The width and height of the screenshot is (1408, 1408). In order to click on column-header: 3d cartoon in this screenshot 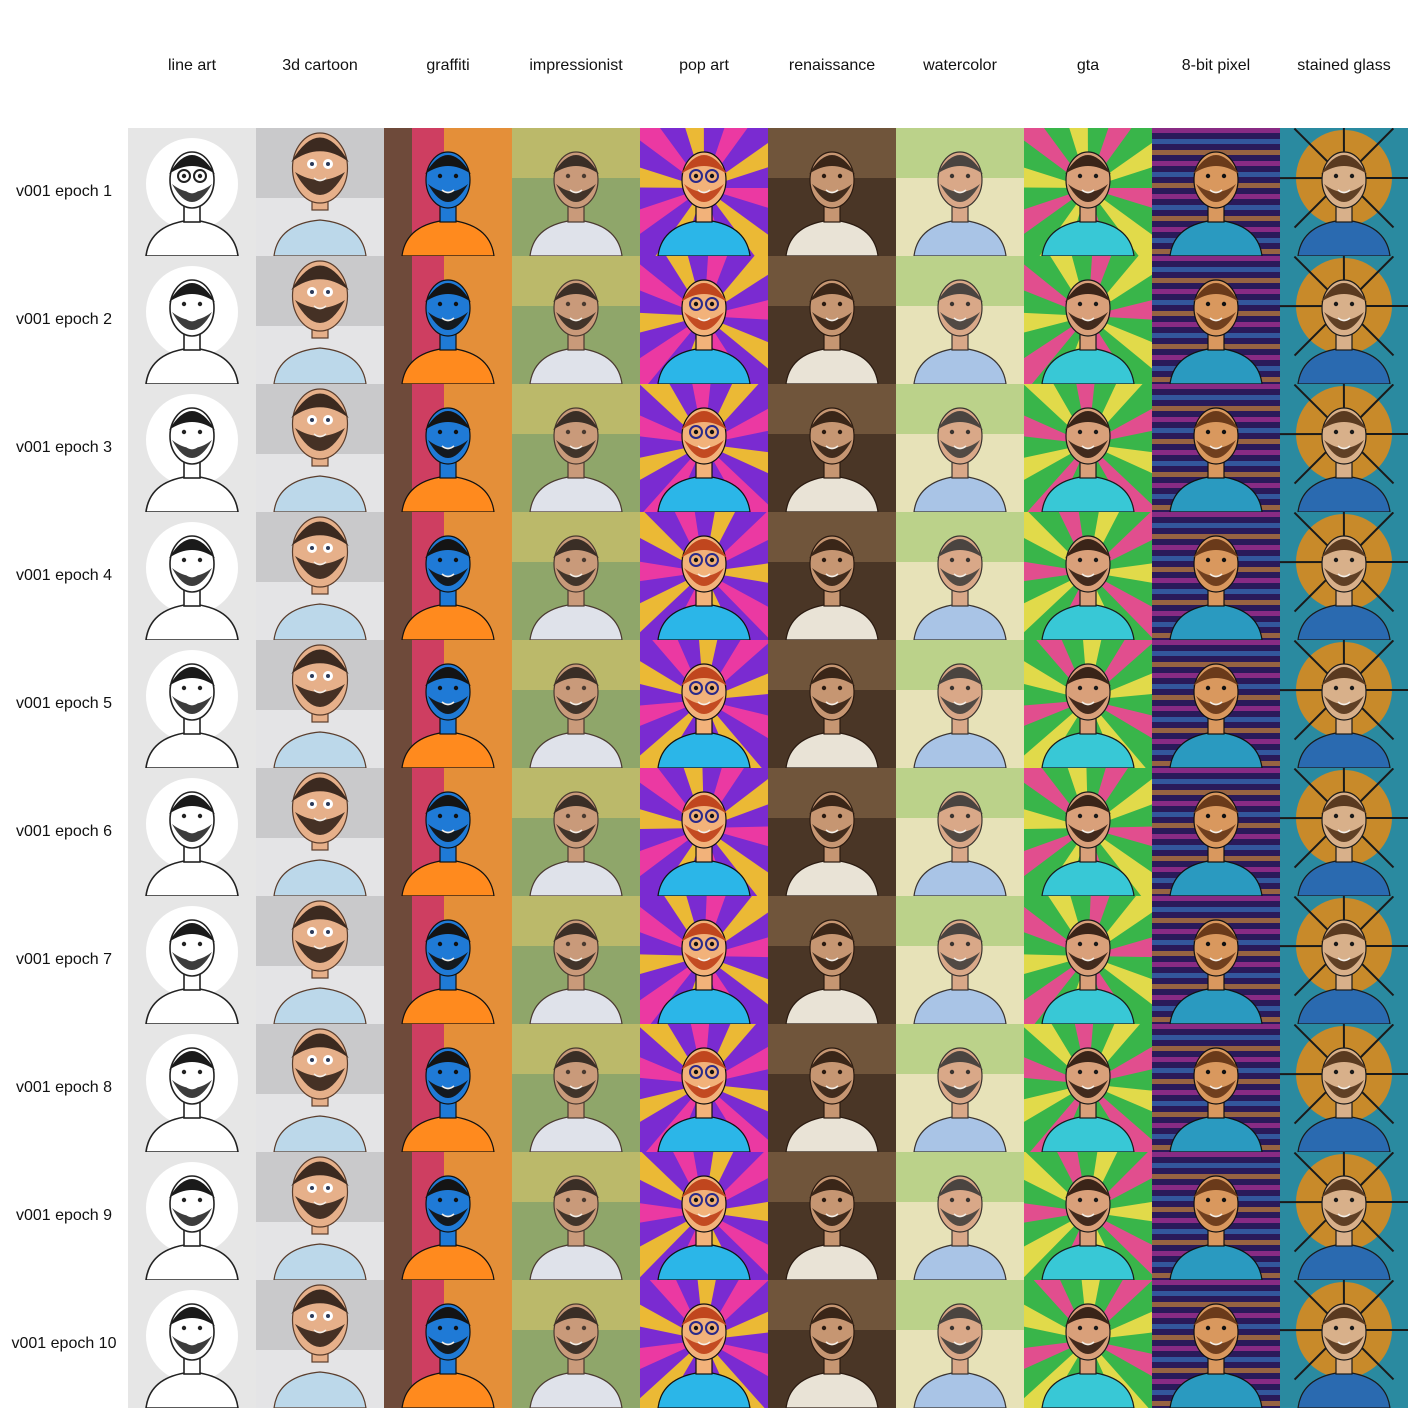, I will do `click(320, 65)`.